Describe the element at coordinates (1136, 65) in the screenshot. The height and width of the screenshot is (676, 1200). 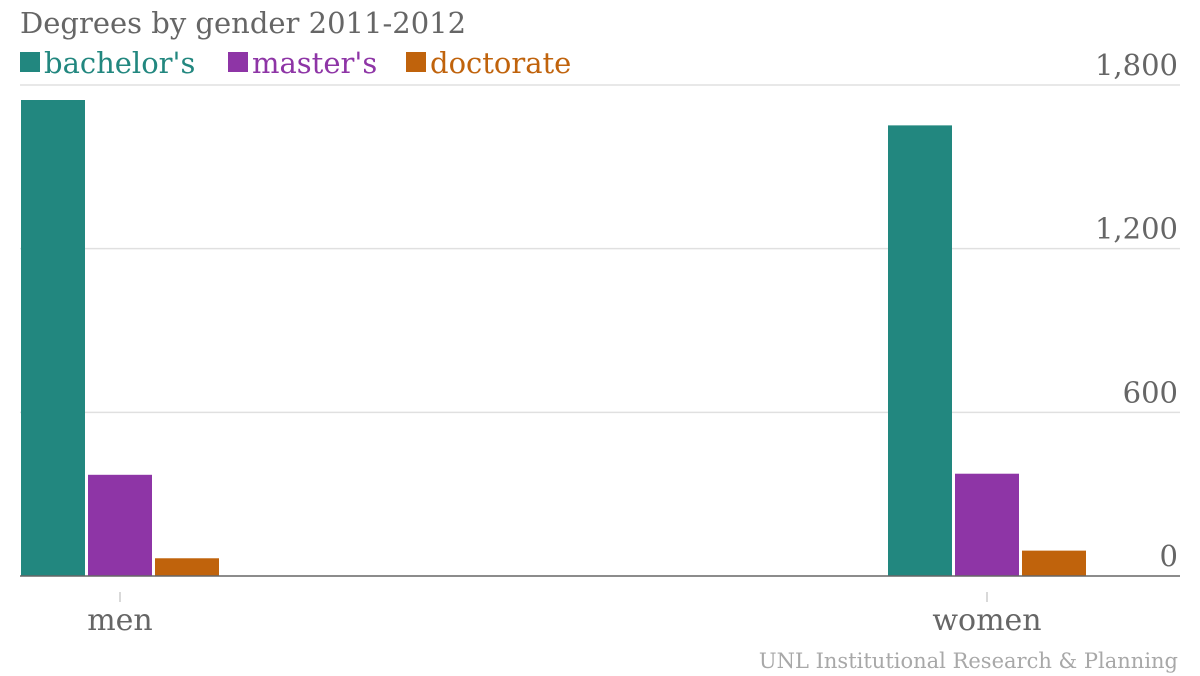
I see `y-tick-label-3: 1,800` at that location.